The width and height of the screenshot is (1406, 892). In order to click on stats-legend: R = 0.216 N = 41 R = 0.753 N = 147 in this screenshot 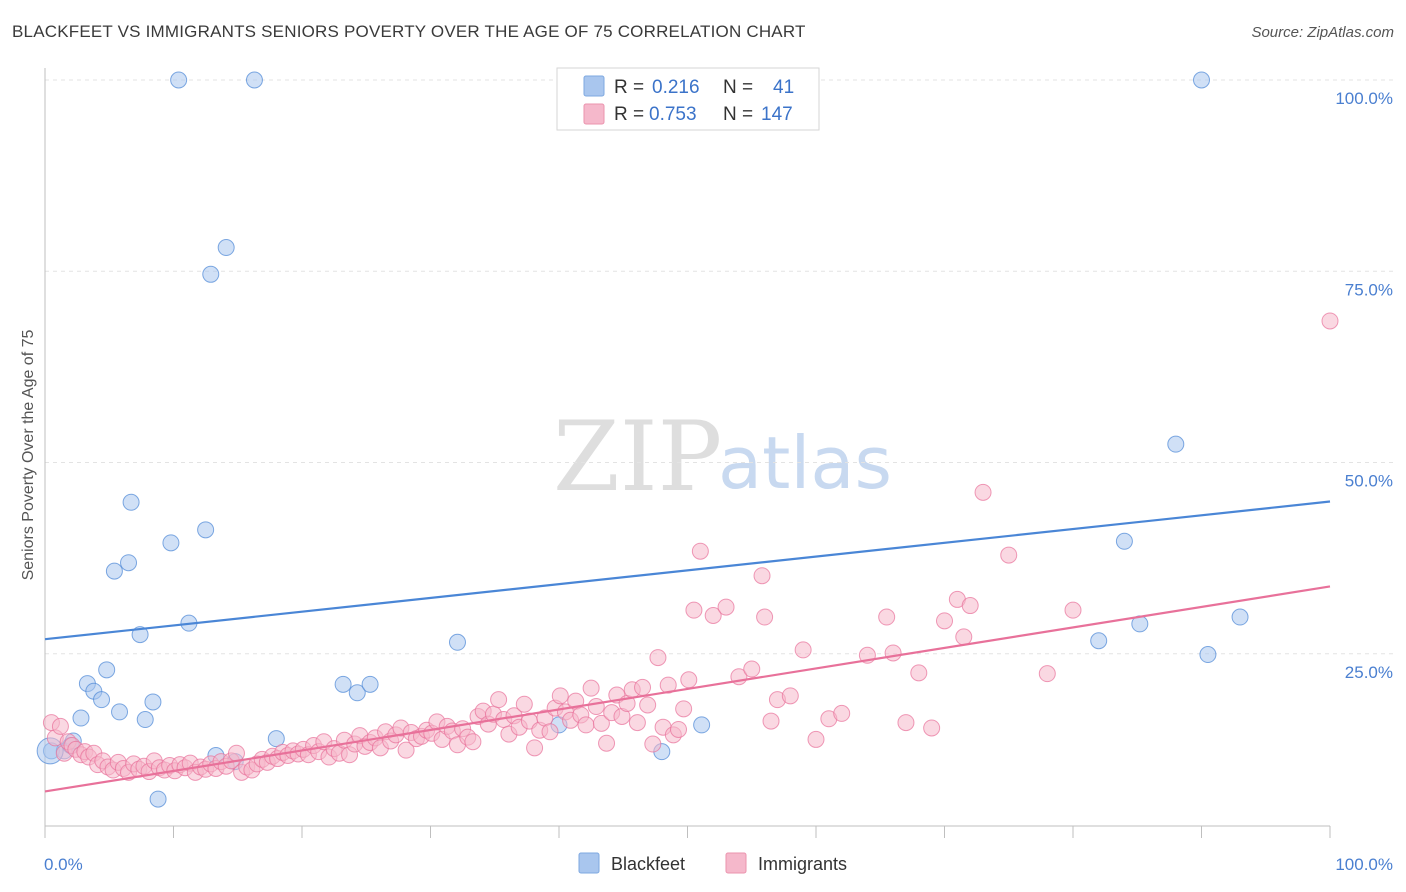, I will do `click(688, 99)`.